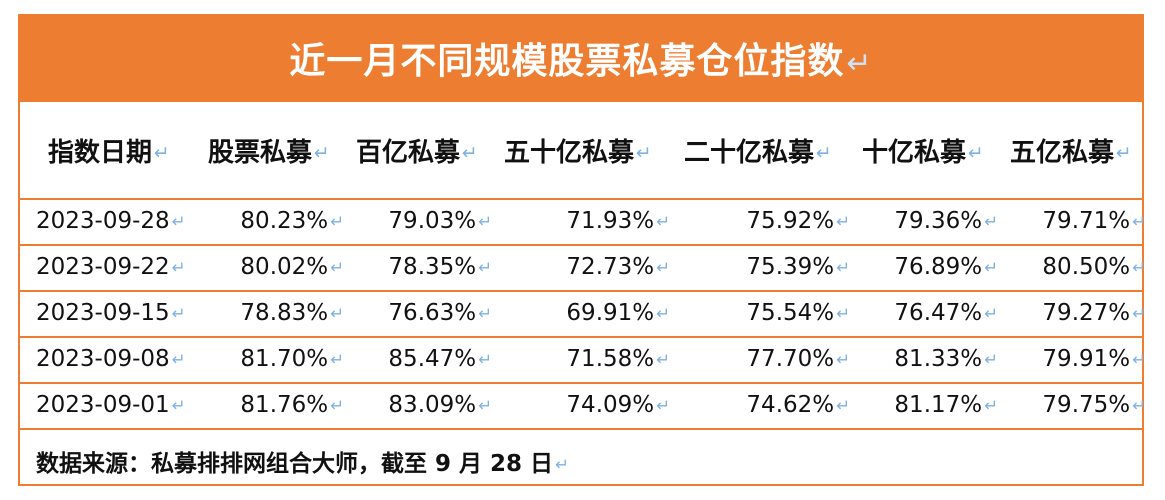  Describe the element at coordinates (432, 221) in the screenshot. I see `cell-value: 79.03%` at that location.